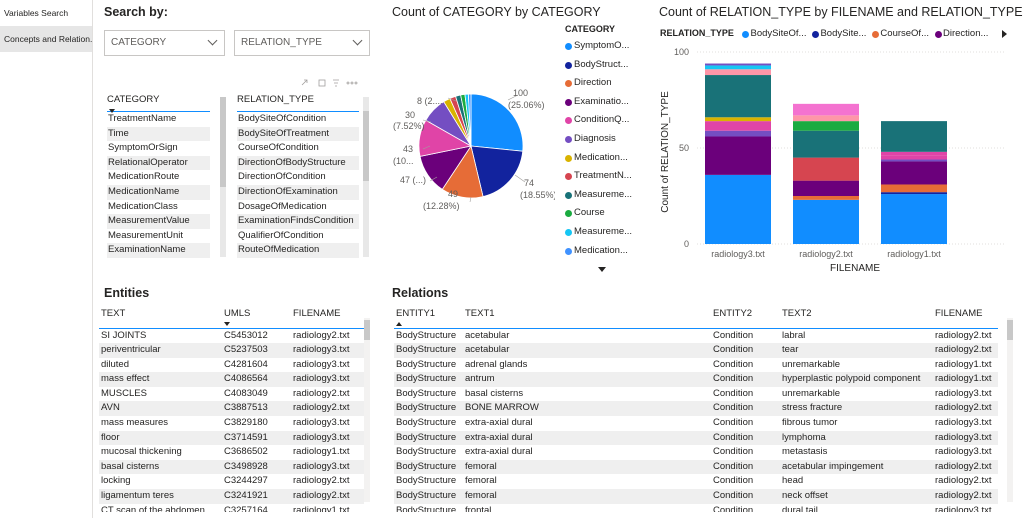 The width and height of the screenshot is (1024, 518). I want to click on category-list-item: MedicationName, so click(158, 192).